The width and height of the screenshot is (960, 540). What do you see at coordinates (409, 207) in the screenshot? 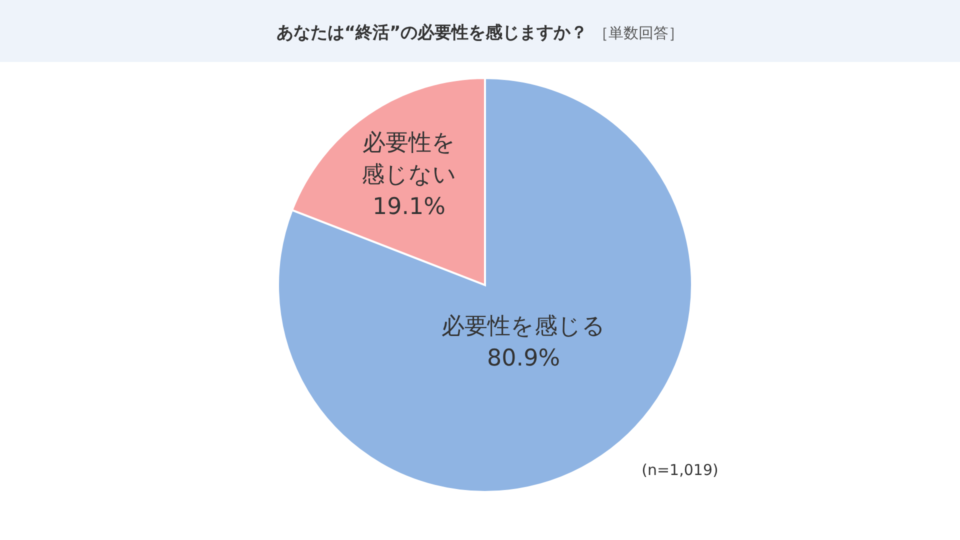
I see `data-label: 19.1%` at bounding box center [409, 207].